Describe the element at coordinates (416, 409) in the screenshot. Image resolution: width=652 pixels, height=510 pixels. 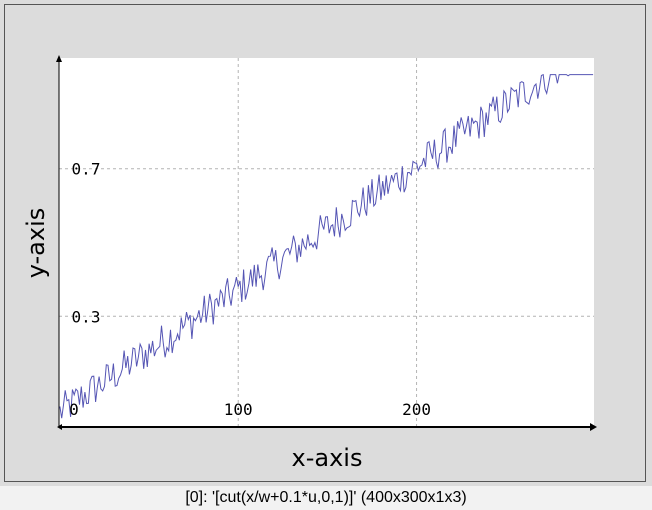
I see `x-tick-label: 200` at that location.